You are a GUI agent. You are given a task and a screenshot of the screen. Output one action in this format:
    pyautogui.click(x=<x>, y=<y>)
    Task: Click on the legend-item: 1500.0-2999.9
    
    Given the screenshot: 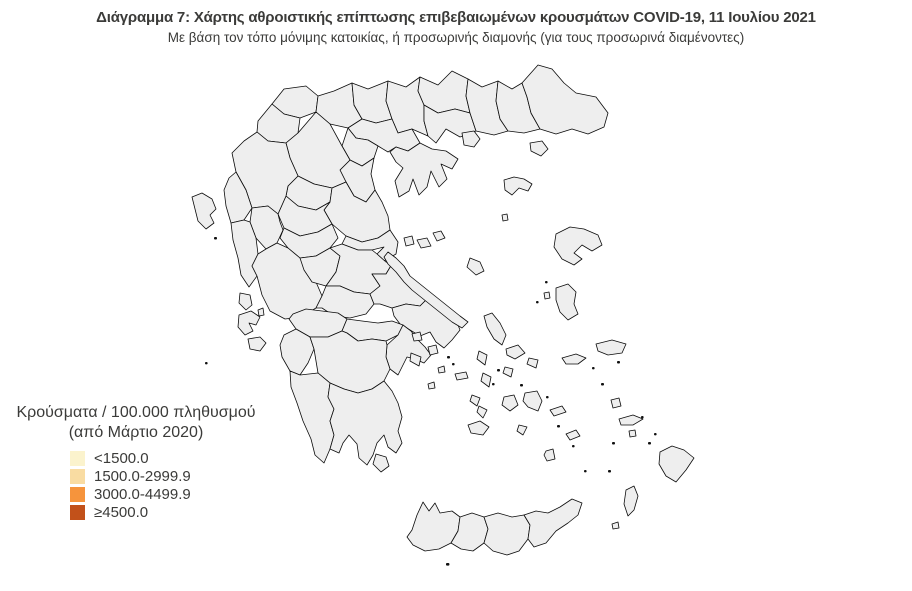 What is the action you would take?
    pyautogui.click(x=166, y=476)
    